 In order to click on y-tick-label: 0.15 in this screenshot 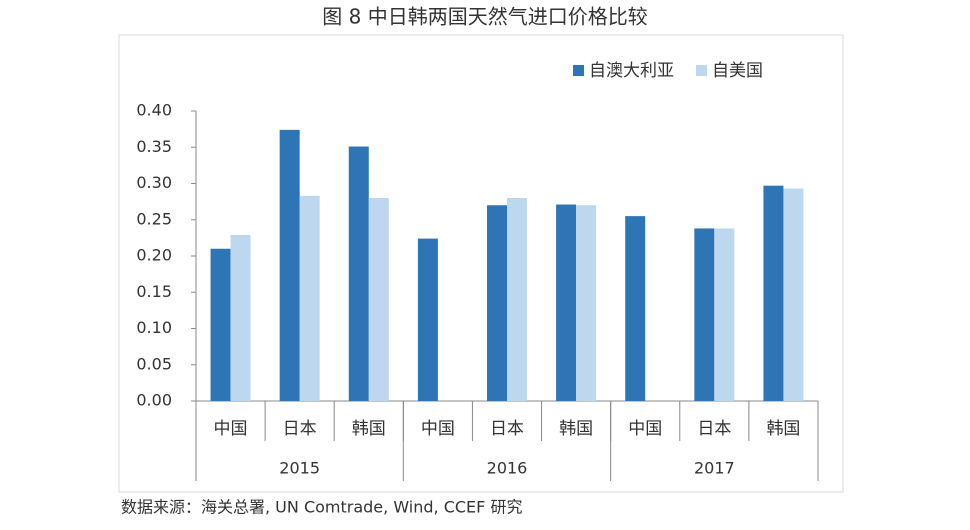, I will do `click(154, 291)`.